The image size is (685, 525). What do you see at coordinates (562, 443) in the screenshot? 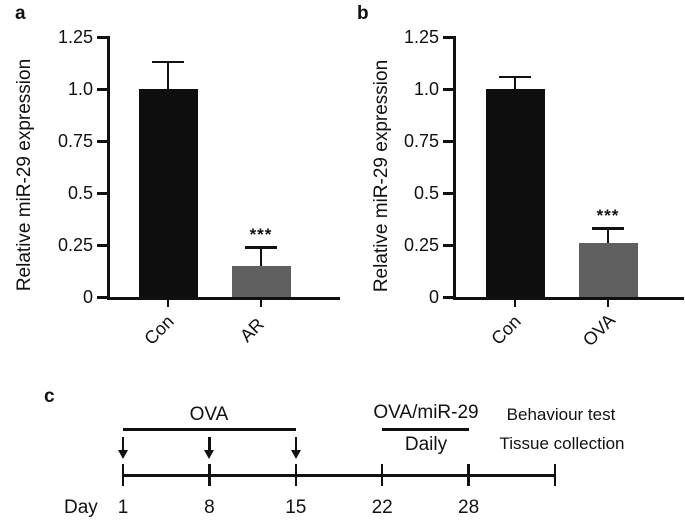
I see `tissue-collection-note: Tissue collection` at bounding box center [562, 443].